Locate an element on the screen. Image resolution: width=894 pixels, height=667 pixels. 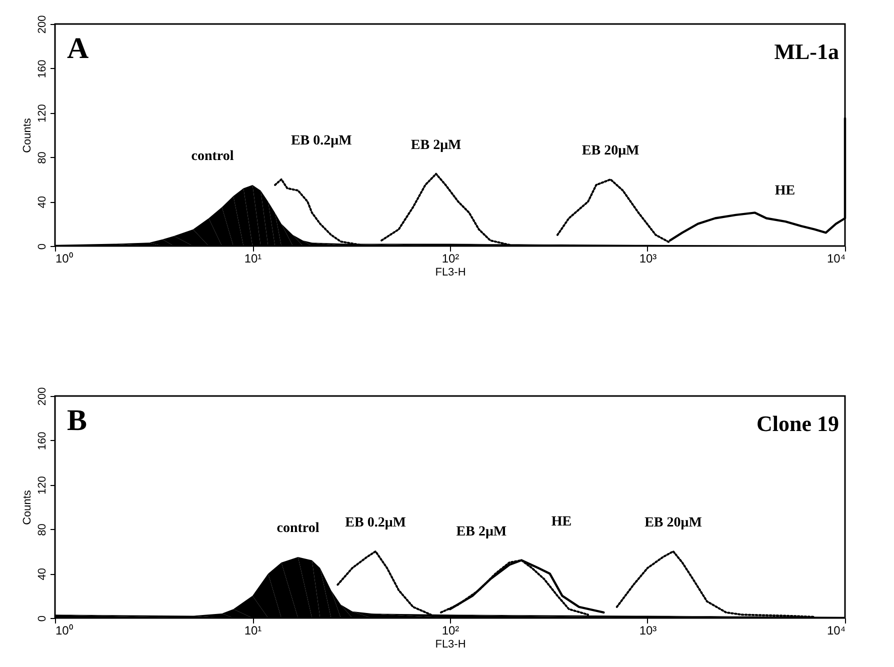
annotation: A is located at coordinates (78, 48).